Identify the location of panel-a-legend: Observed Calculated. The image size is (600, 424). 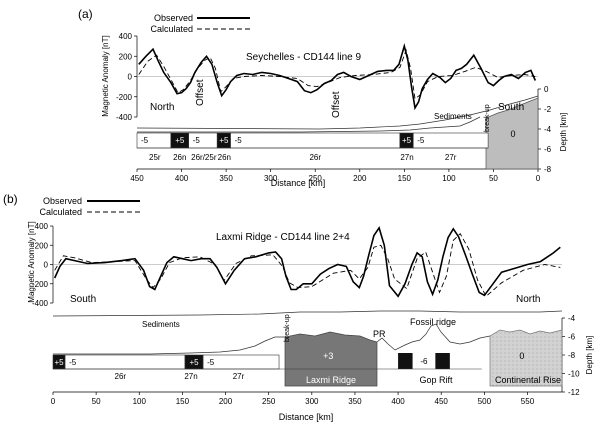
(200, 23).